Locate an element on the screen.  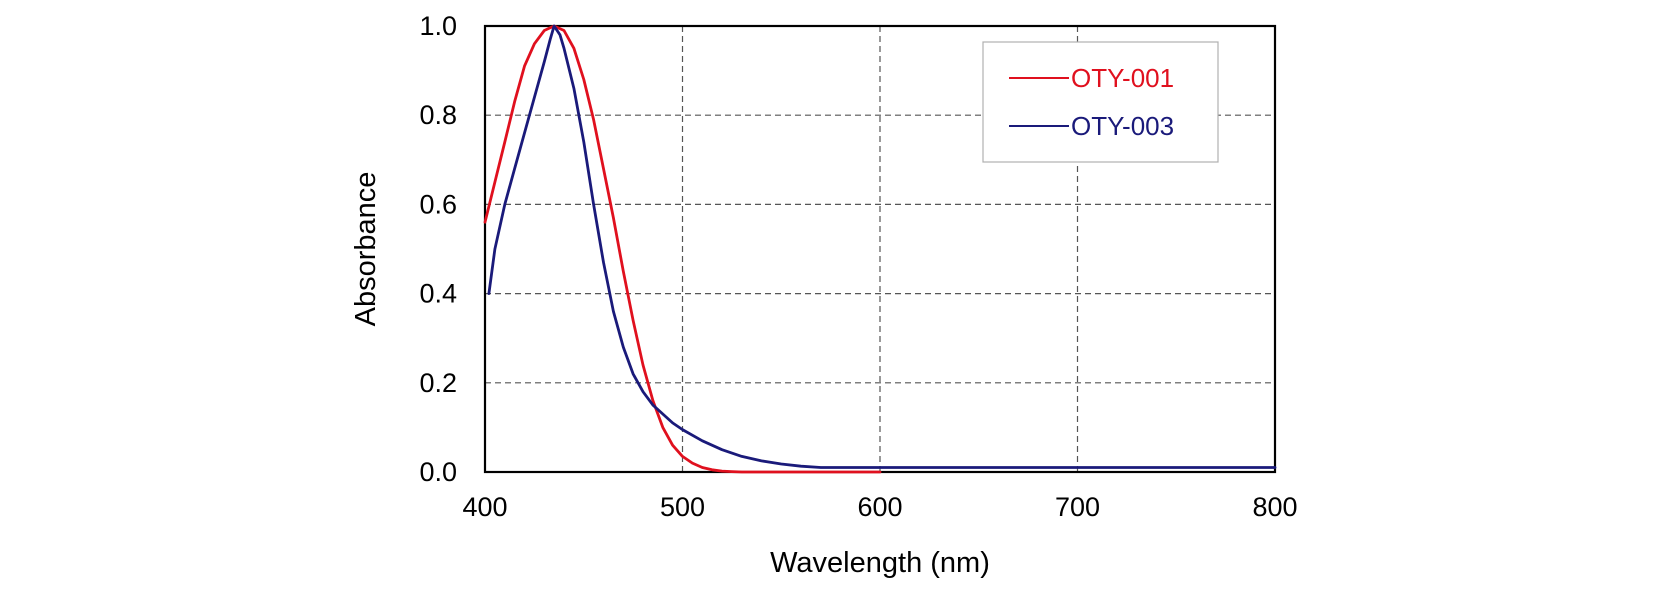
y-tick-label: 0.0 is located at coordinates (438, 472).